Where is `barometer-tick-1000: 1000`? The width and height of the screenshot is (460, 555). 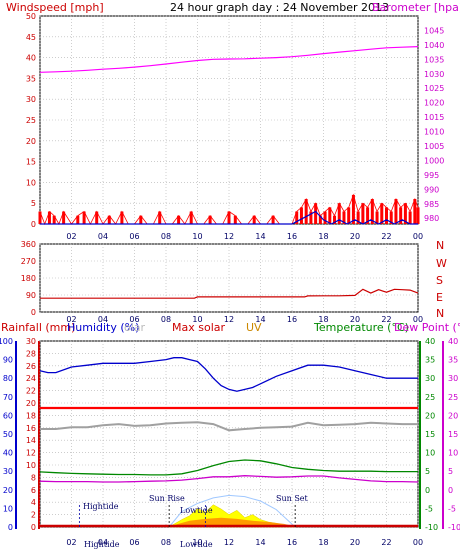 barometer-tick-1000: 1000 is located at coordinates (434, 160).